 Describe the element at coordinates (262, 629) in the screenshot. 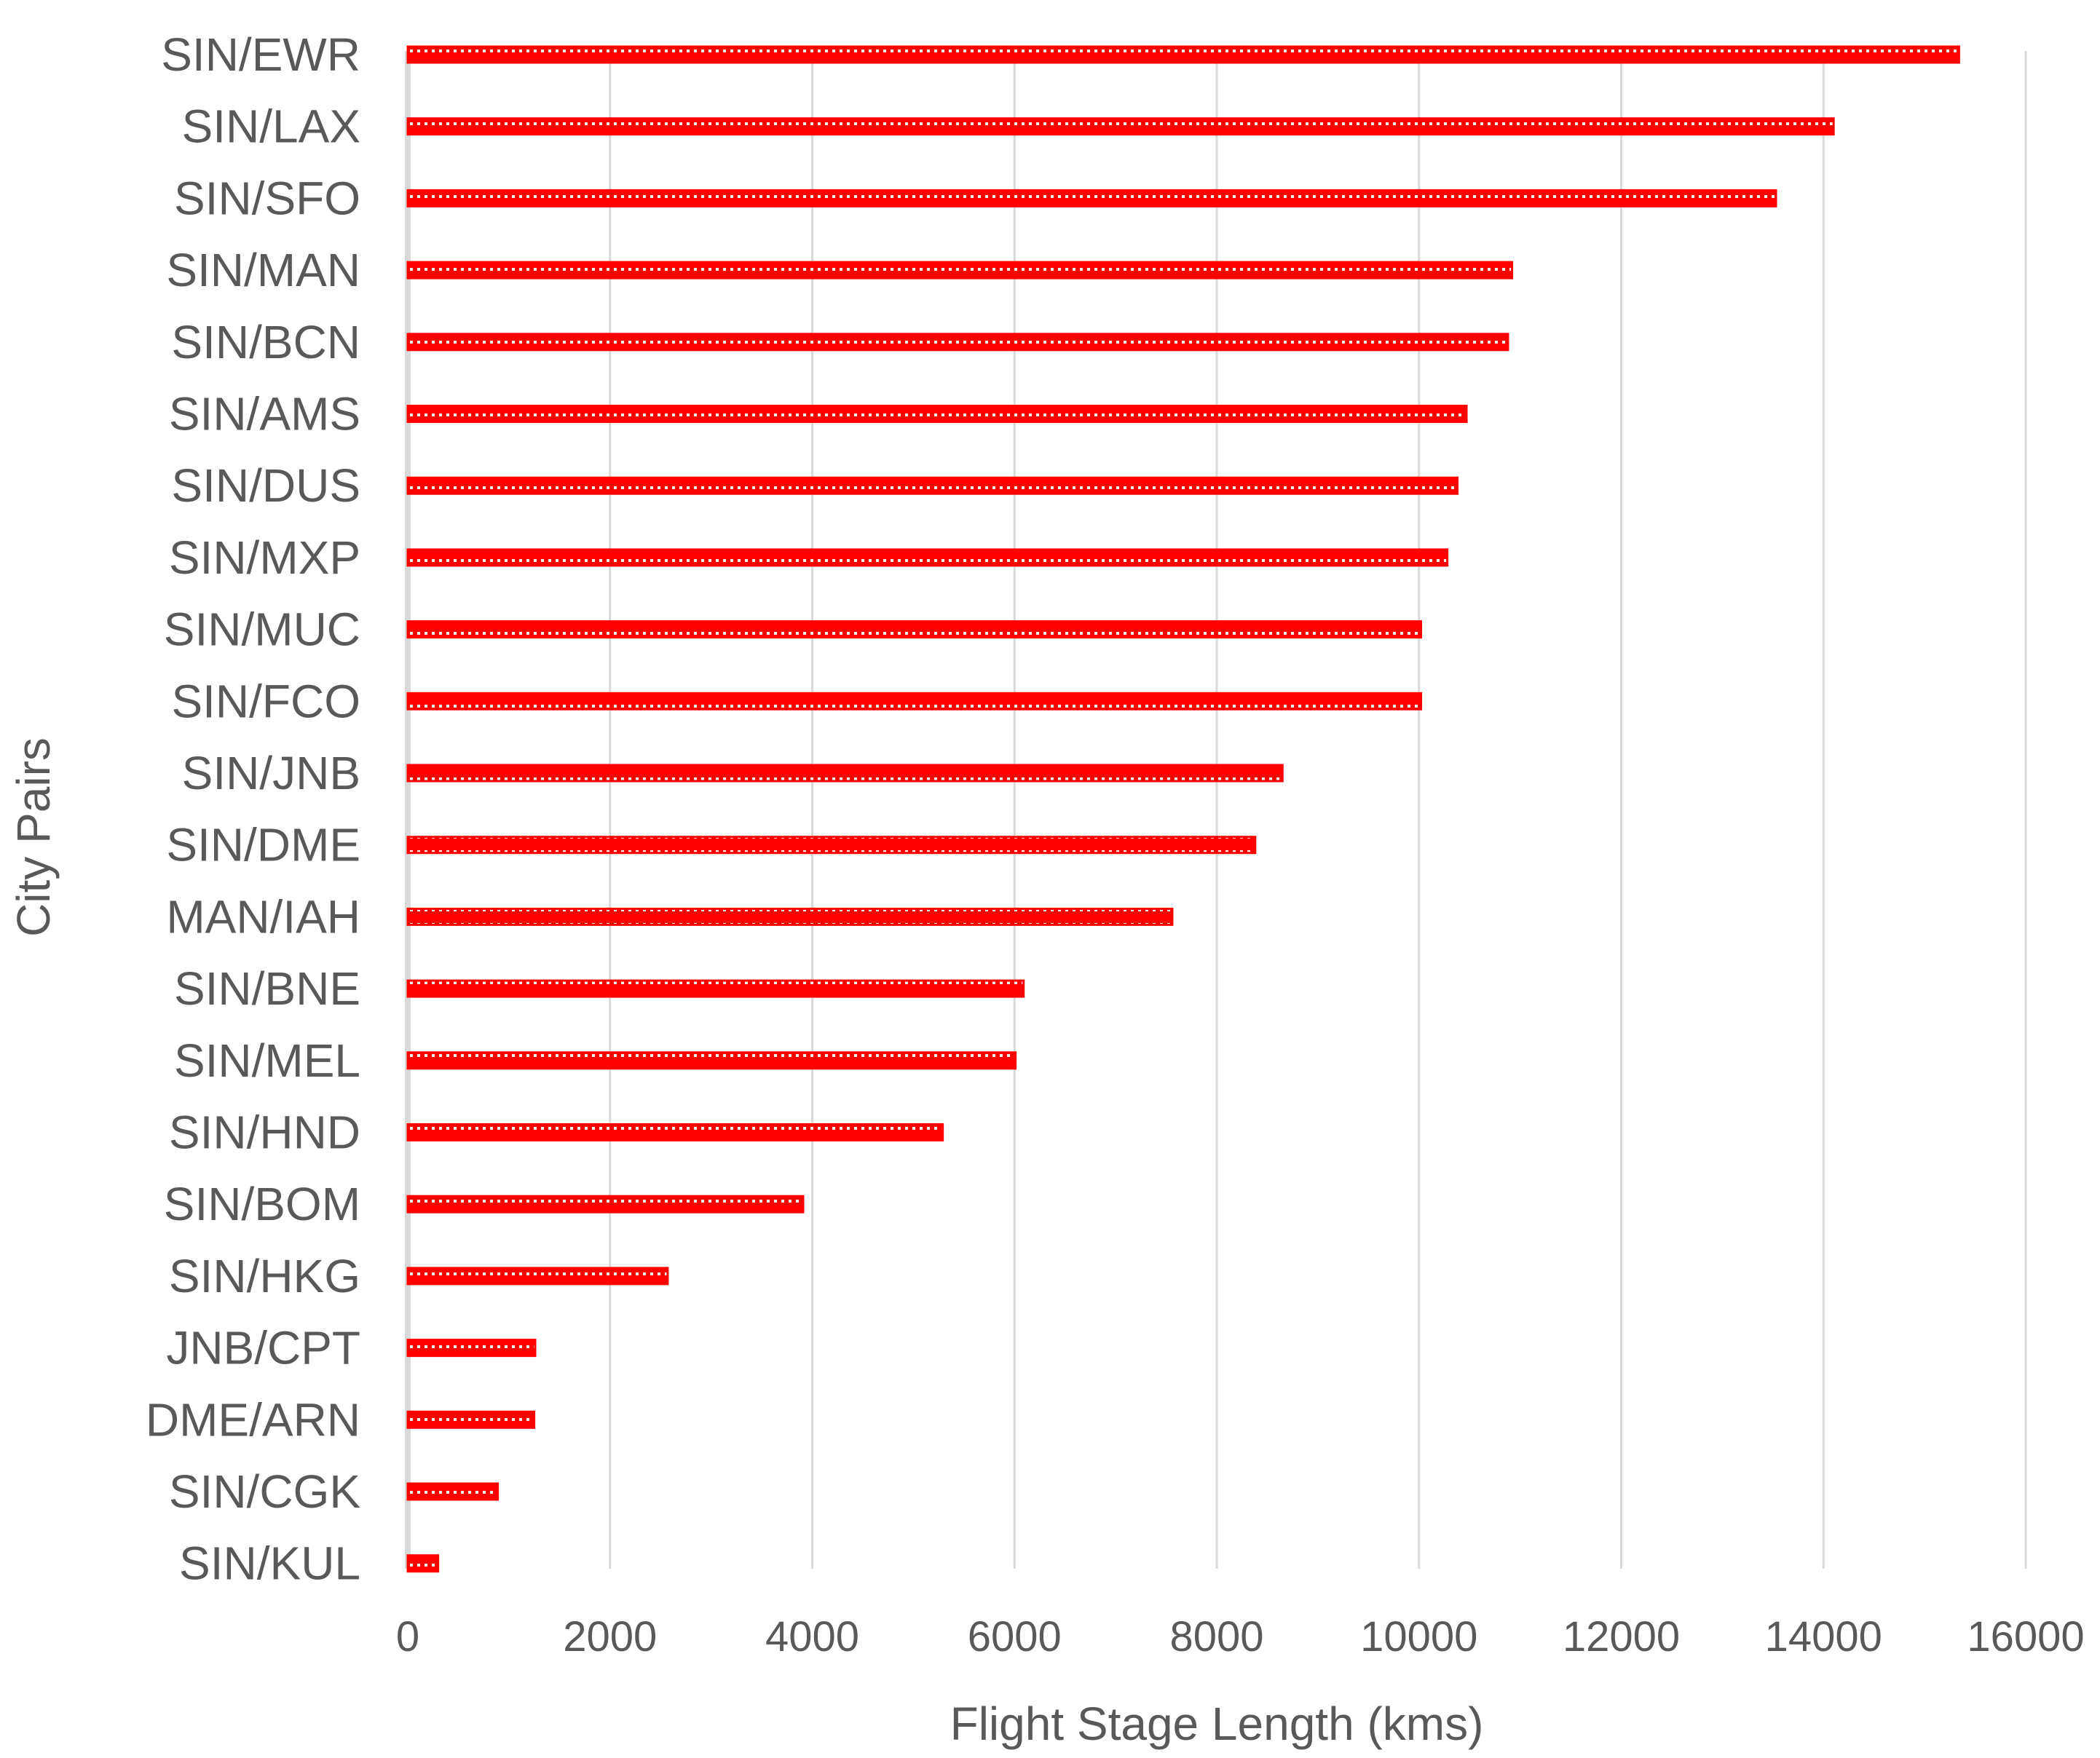

I see `category-label: SIN/MUC` at that location.